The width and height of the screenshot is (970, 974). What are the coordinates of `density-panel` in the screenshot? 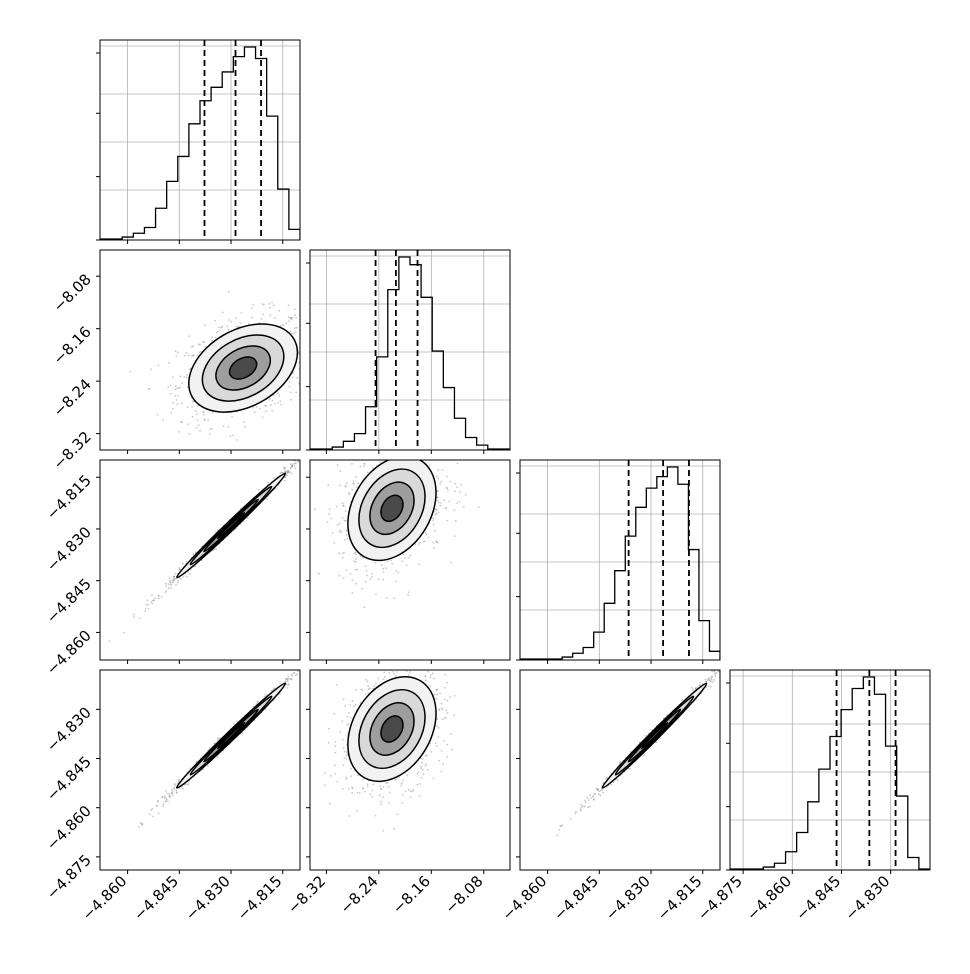 It's located at (238, 382).